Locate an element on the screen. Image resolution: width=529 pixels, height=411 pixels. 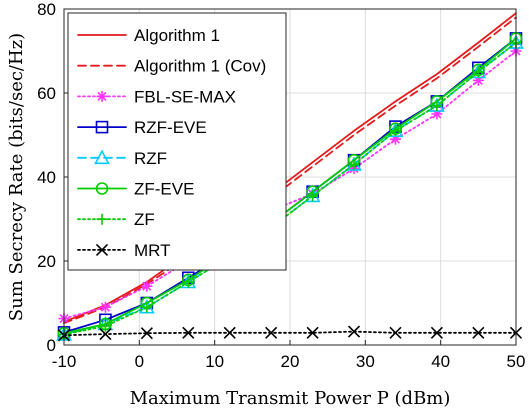
legend-label: Algorithm 1 (Cov) is located at coordinates (200, 66).